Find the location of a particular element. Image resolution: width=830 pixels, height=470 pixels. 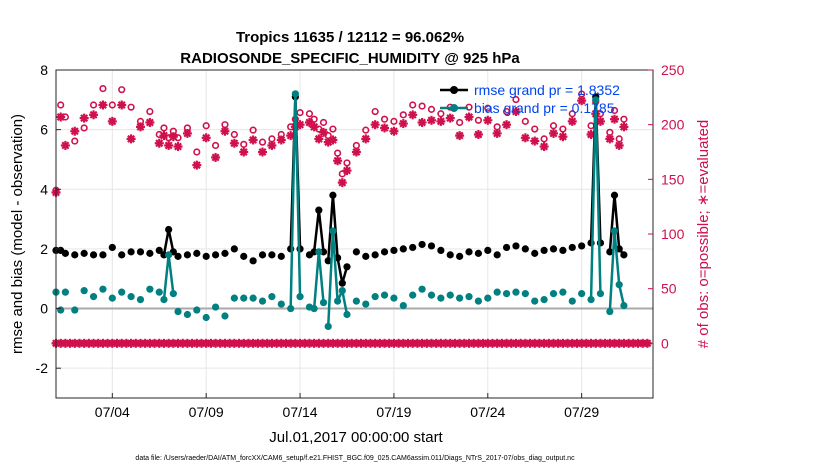

chart-title: Tropics 11635 / 12112 = 96.062% is located at coordinates (350, 37).